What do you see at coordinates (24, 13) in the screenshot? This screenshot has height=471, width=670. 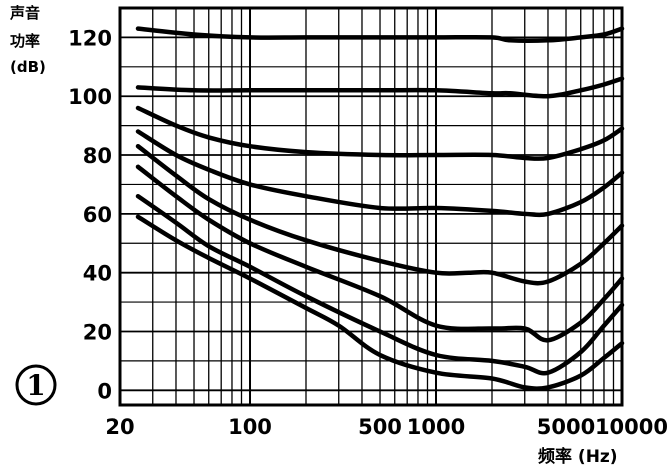 I see `y-label-line-1: 声音` at bounding box center [24, 13].